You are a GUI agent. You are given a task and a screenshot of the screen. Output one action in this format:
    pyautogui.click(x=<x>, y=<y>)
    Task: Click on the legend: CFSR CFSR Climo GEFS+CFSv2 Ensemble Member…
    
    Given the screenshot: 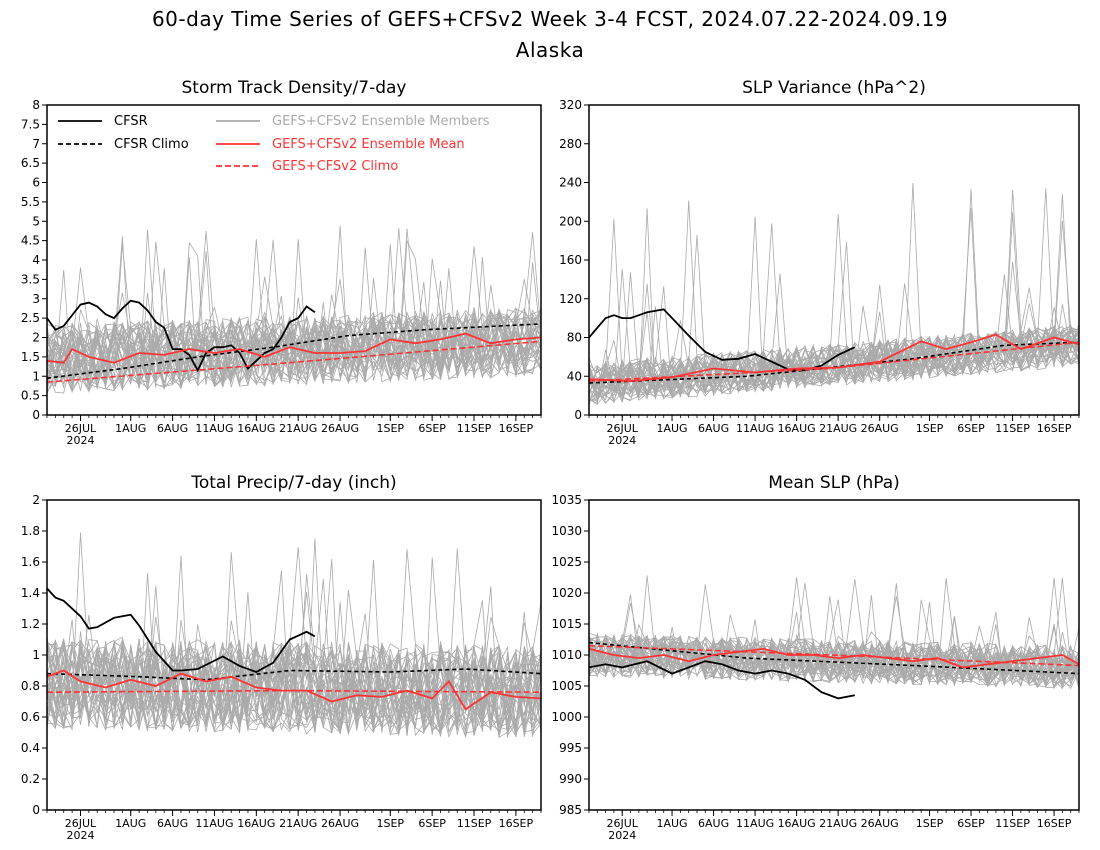 What is the action you would take?
    pyautogui.click(x=274, y=144)
    